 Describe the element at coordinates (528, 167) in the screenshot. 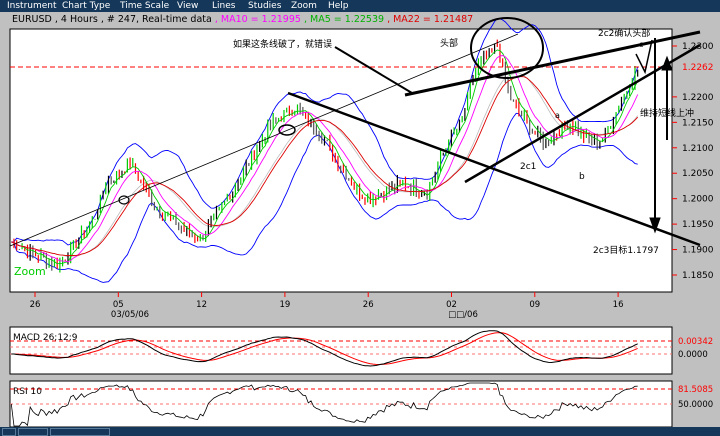

I see `annotation-2c1: 2c1` at that location.